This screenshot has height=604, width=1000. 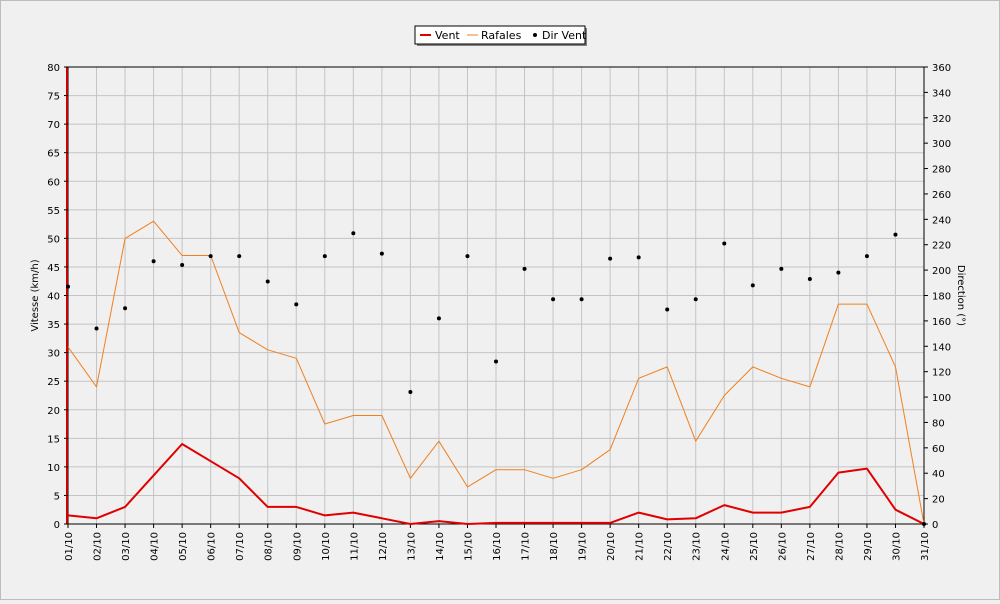 I want to click on y-tick-label: 5, so click(x=57, y=496).